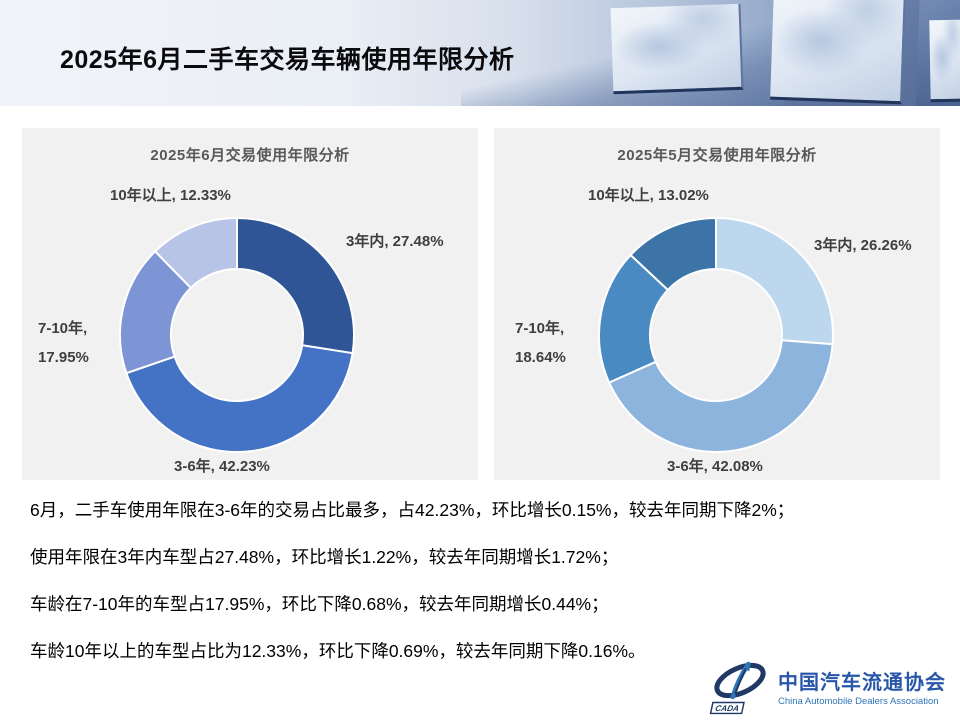  I want to click on cada-logo-icon: CADA, so click(737, 688).